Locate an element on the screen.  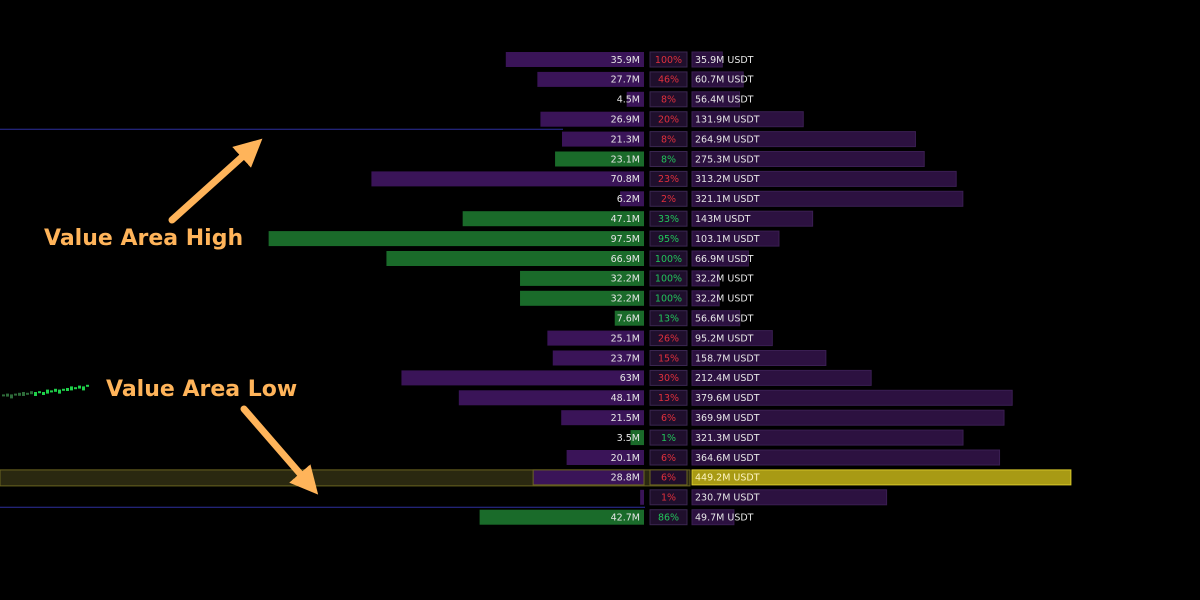
pct-label: 46% is located at coordinates (668, 80).